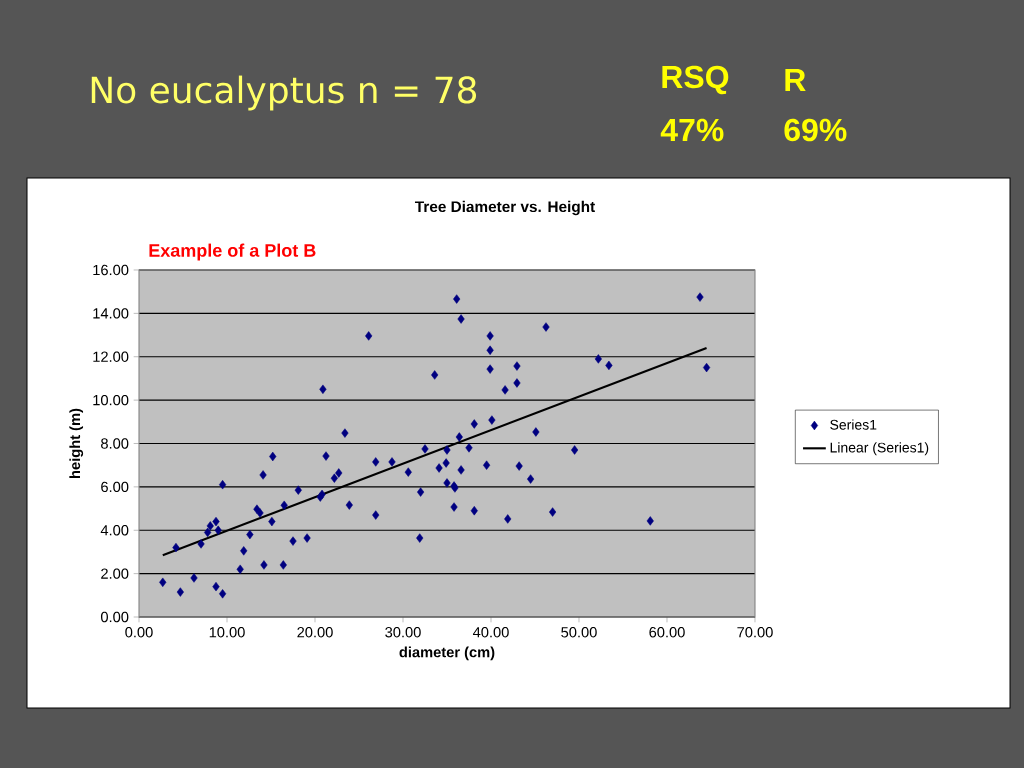 The image size is (1024, 768). What do you see at coordinates (504, 208) in the screenshot?
I see `chart-title: Tree Diameter vs. Height` at bounding box center [504, 208].